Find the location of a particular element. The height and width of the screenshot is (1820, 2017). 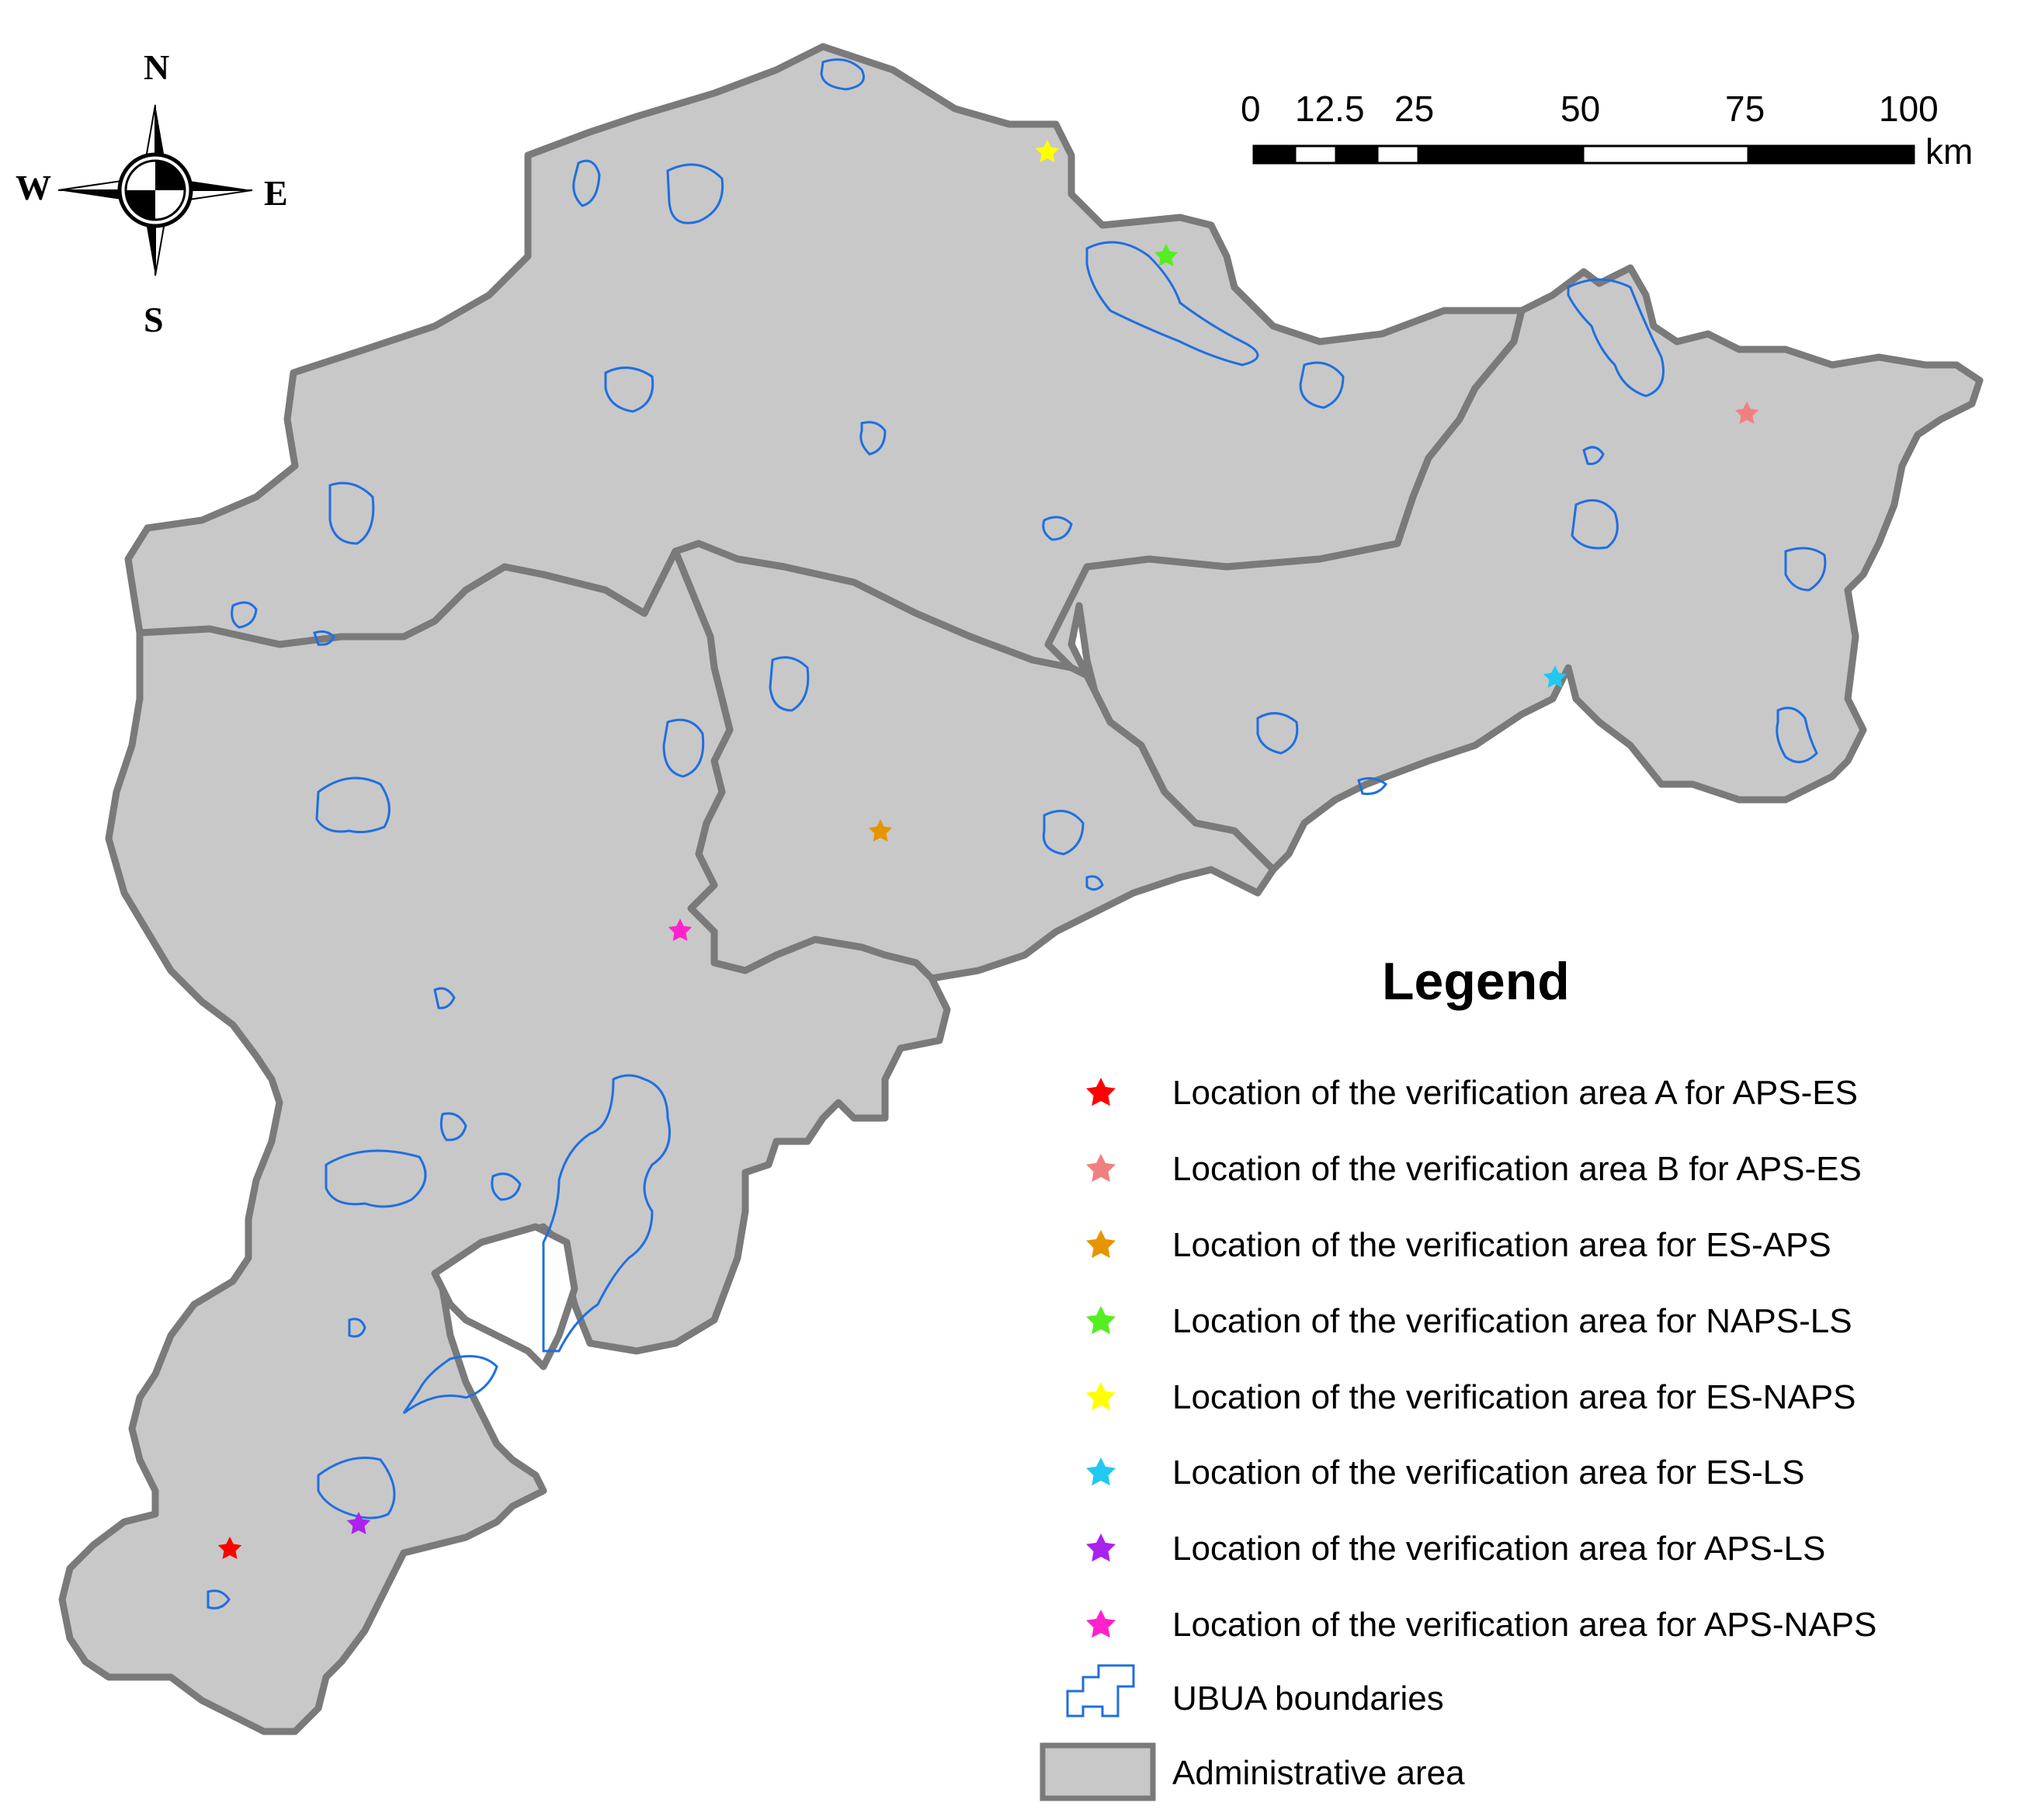

star-es-aps is located at coordinates (881, 830).